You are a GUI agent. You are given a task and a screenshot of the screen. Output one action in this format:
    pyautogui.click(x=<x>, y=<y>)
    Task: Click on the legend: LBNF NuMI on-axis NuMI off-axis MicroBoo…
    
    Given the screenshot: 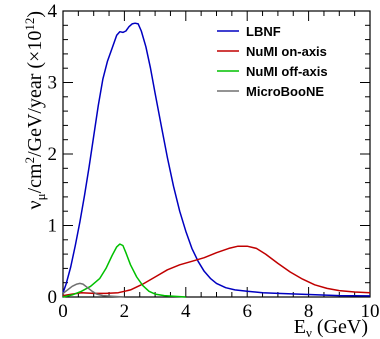 What is the action you would take?
    pyautogui.click(x=272, y=61)
    